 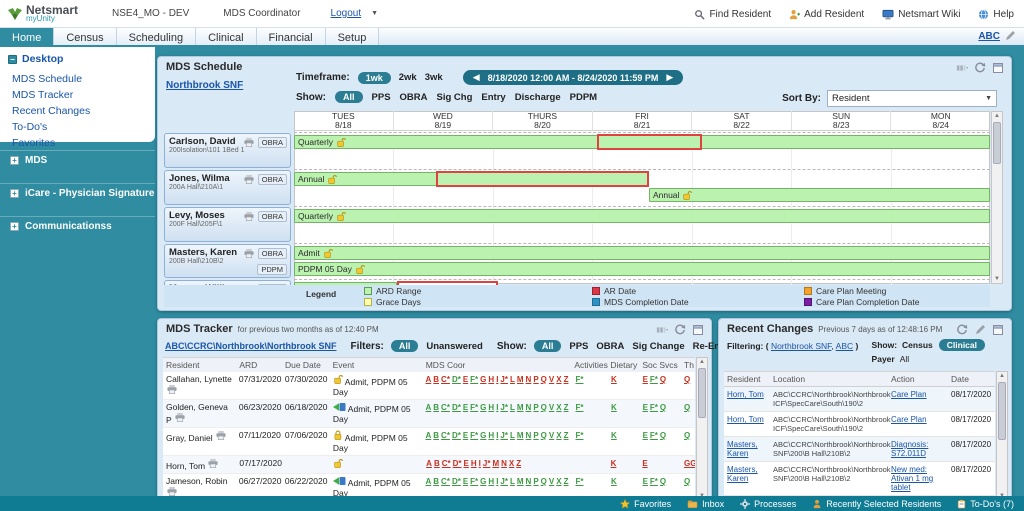 I want to click on statusbar-inbox: Inbox, so click(x=705, y=504).